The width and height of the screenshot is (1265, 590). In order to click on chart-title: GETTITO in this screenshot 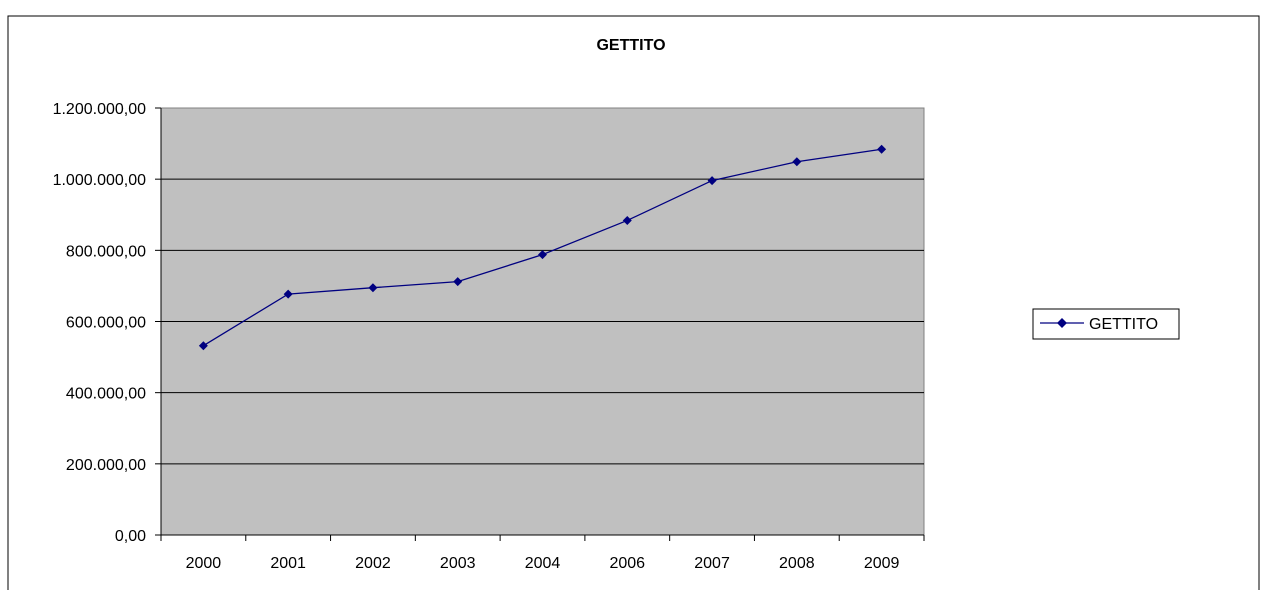, I will do `click(630, 45)`.